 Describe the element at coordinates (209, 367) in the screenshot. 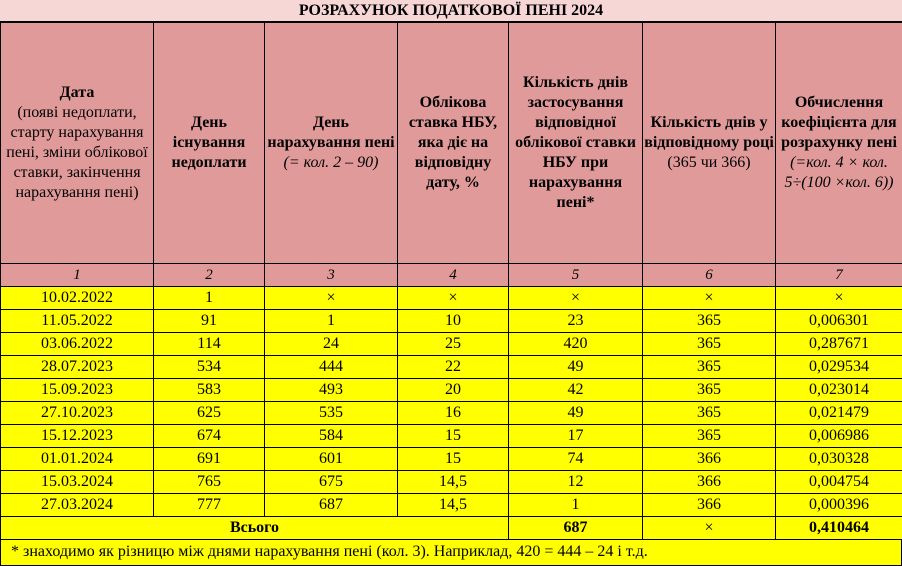

I see `overdue-day-cell: 534` at that location.